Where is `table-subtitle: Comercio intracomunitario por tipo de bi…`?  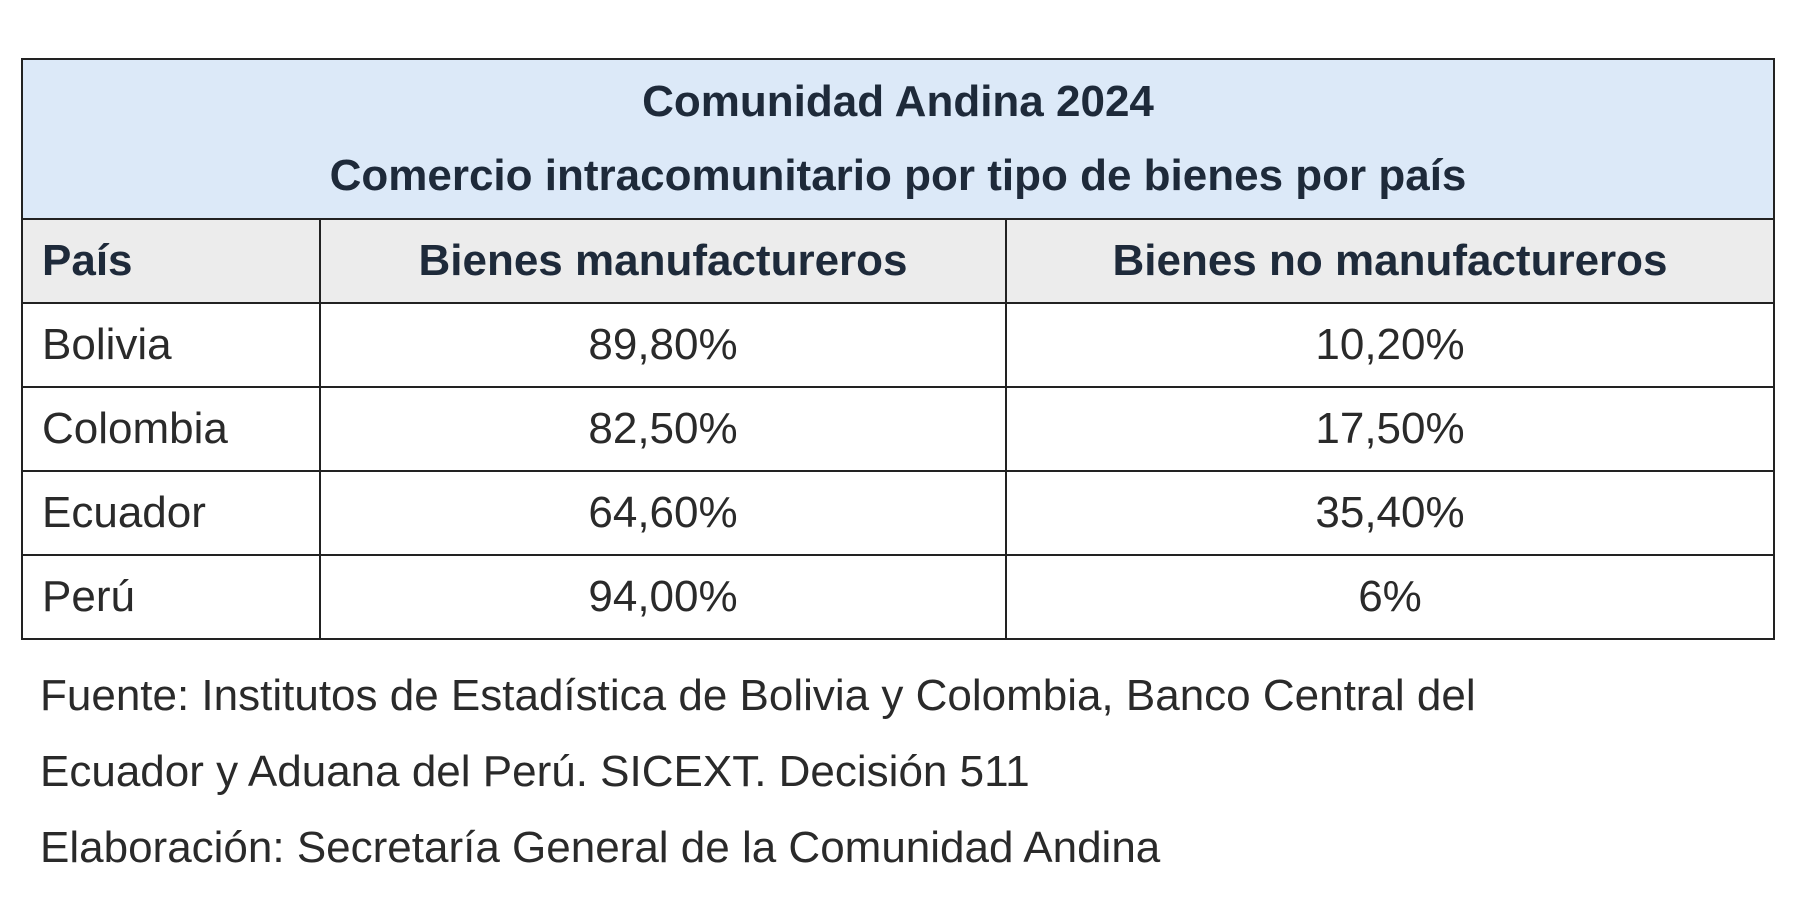 table-subtitle: Comercio intracomunitario por tipo de bi… is located at coordinates (898, 175).